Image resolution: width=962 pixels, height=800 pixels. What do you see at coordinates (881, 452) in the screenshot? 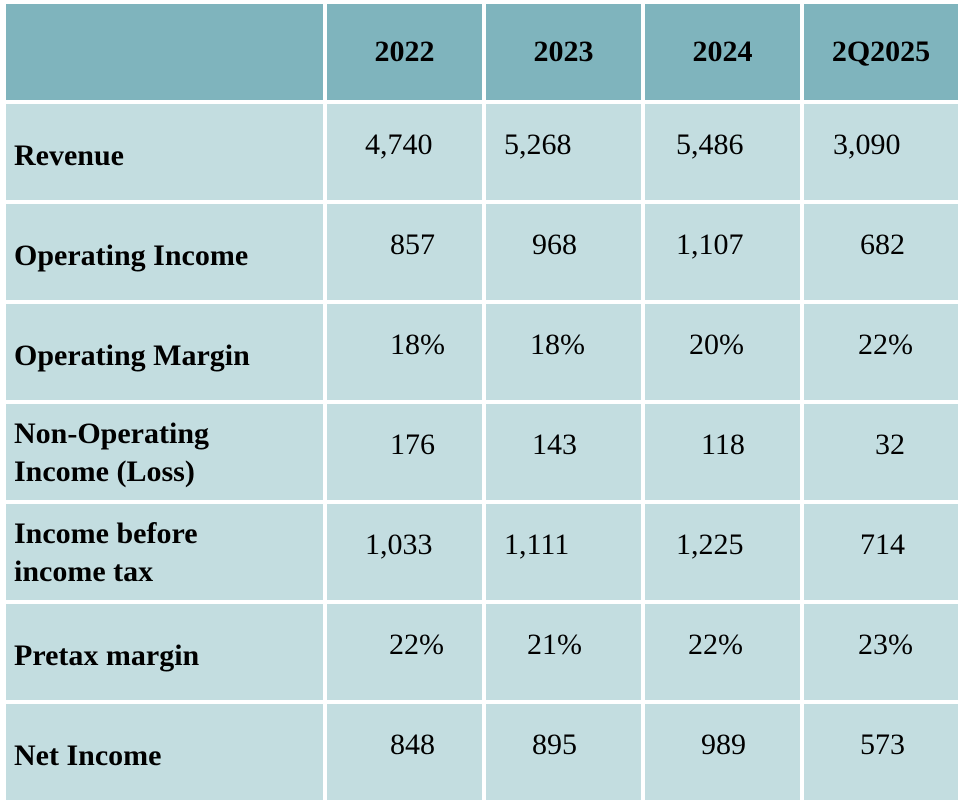
I see `table-cell: 32` at bounding box center [881, 452].